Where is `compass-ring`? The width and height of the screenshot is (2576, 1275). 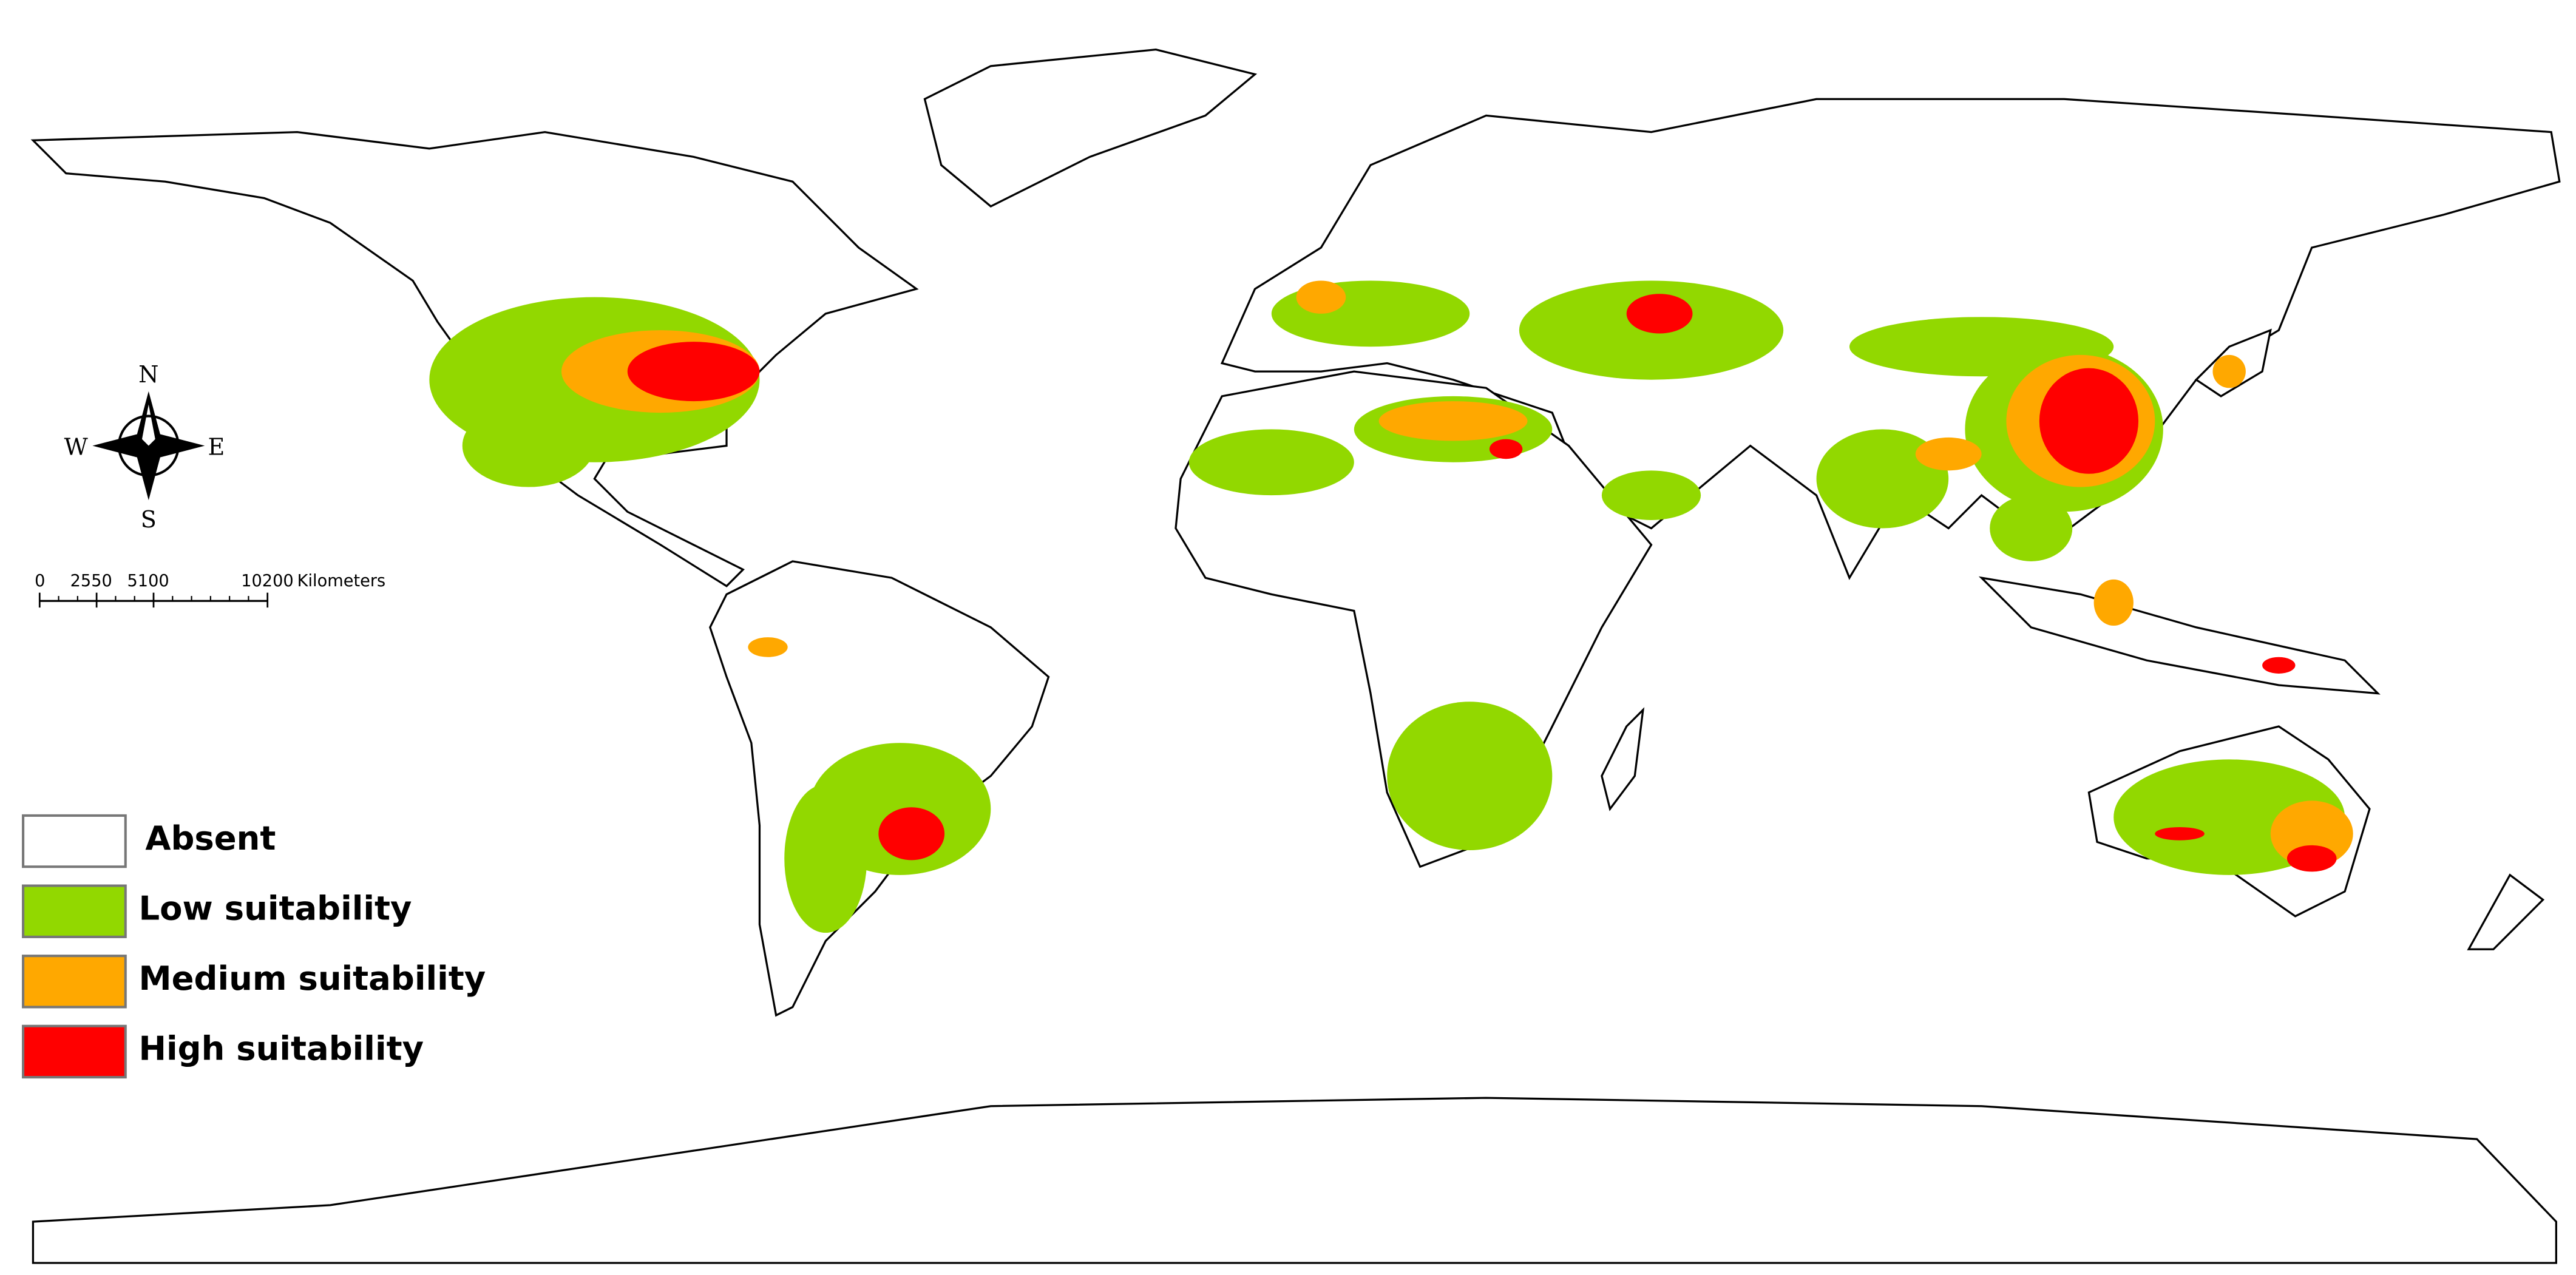 compass-ring is located at coordinates (149, 445).